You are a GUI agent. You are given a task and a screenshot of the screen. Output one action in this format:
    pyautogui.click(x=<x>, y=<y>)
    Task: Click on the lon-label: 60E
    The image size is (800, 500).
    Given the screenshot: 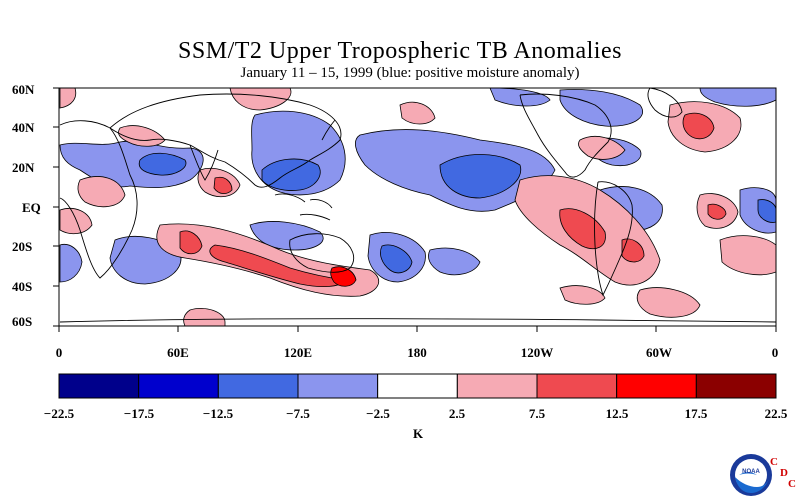 What is the action you would take?
    pyautogui.click(x=178, y=352)
    